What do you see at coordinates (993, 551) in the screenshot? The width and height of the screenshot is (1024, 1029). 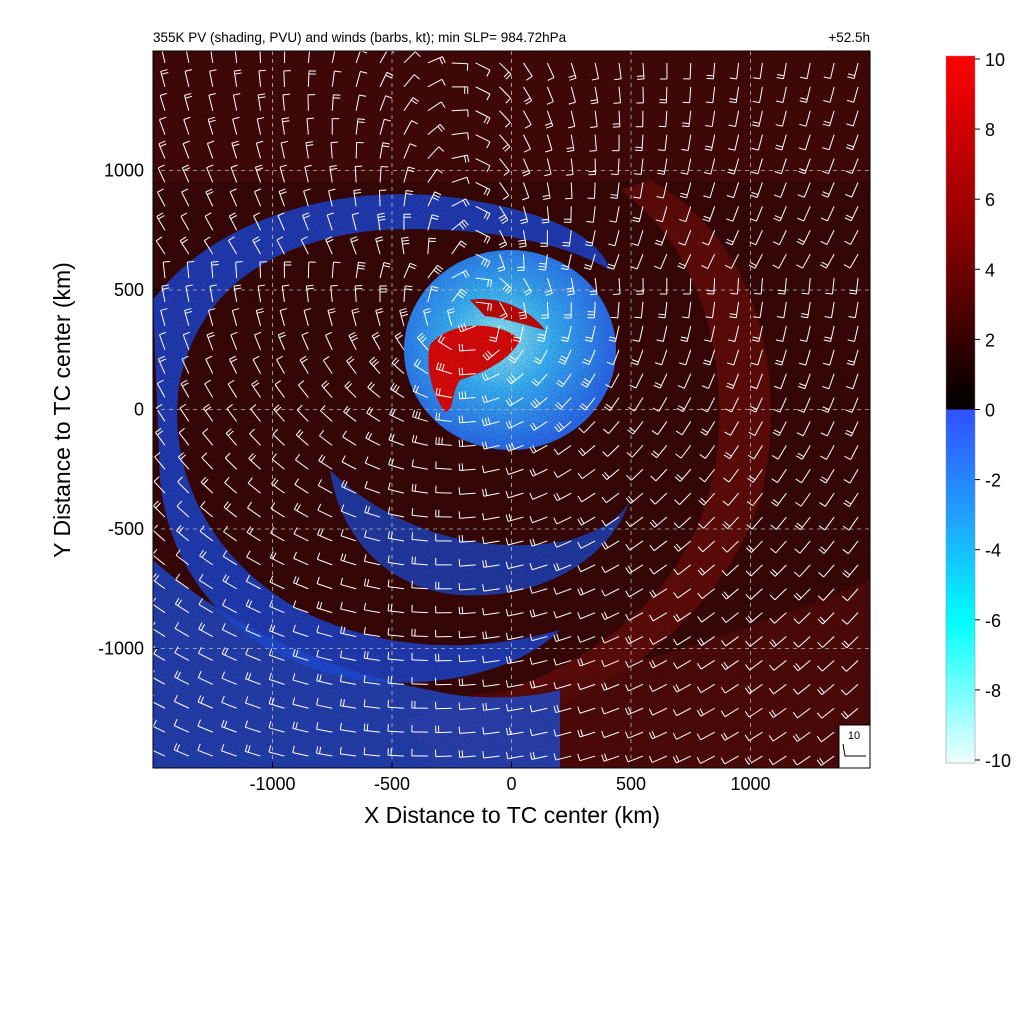 I see `colorbar-tick-label: -4` at bounding box center [993, 551].